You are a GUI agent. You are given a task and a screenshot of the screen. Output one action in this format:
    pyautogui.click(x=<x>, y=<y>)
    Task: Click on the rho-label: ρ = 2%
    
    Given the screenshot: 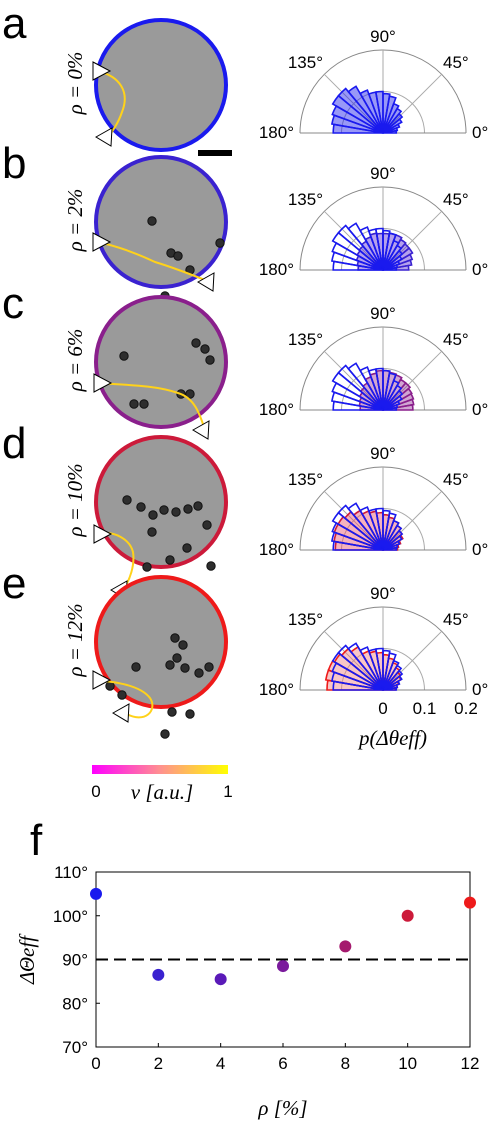 What is the action you would take?
    pyautogui.click(x=75, y=221)
    